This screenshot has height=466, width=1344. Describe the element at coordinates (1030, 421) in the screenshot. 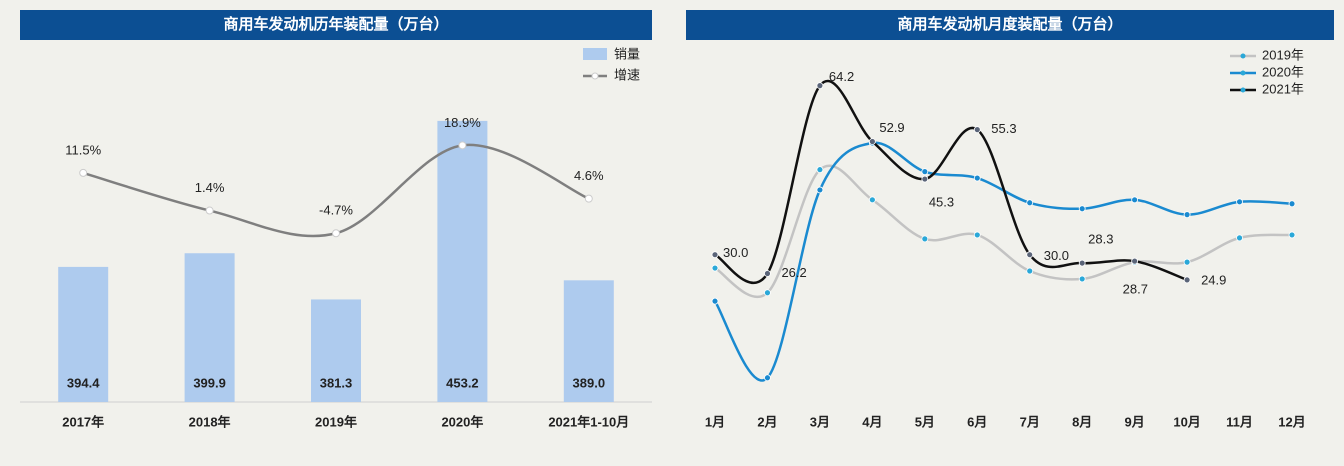

I see `x-tick-label: 7月` at that location.